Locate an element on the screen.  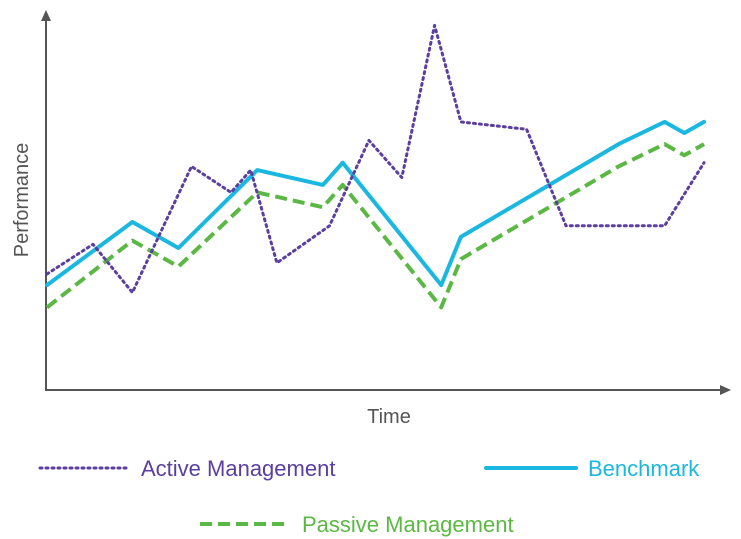
y-axis-label: Performance is located at coordinates (22, 200).